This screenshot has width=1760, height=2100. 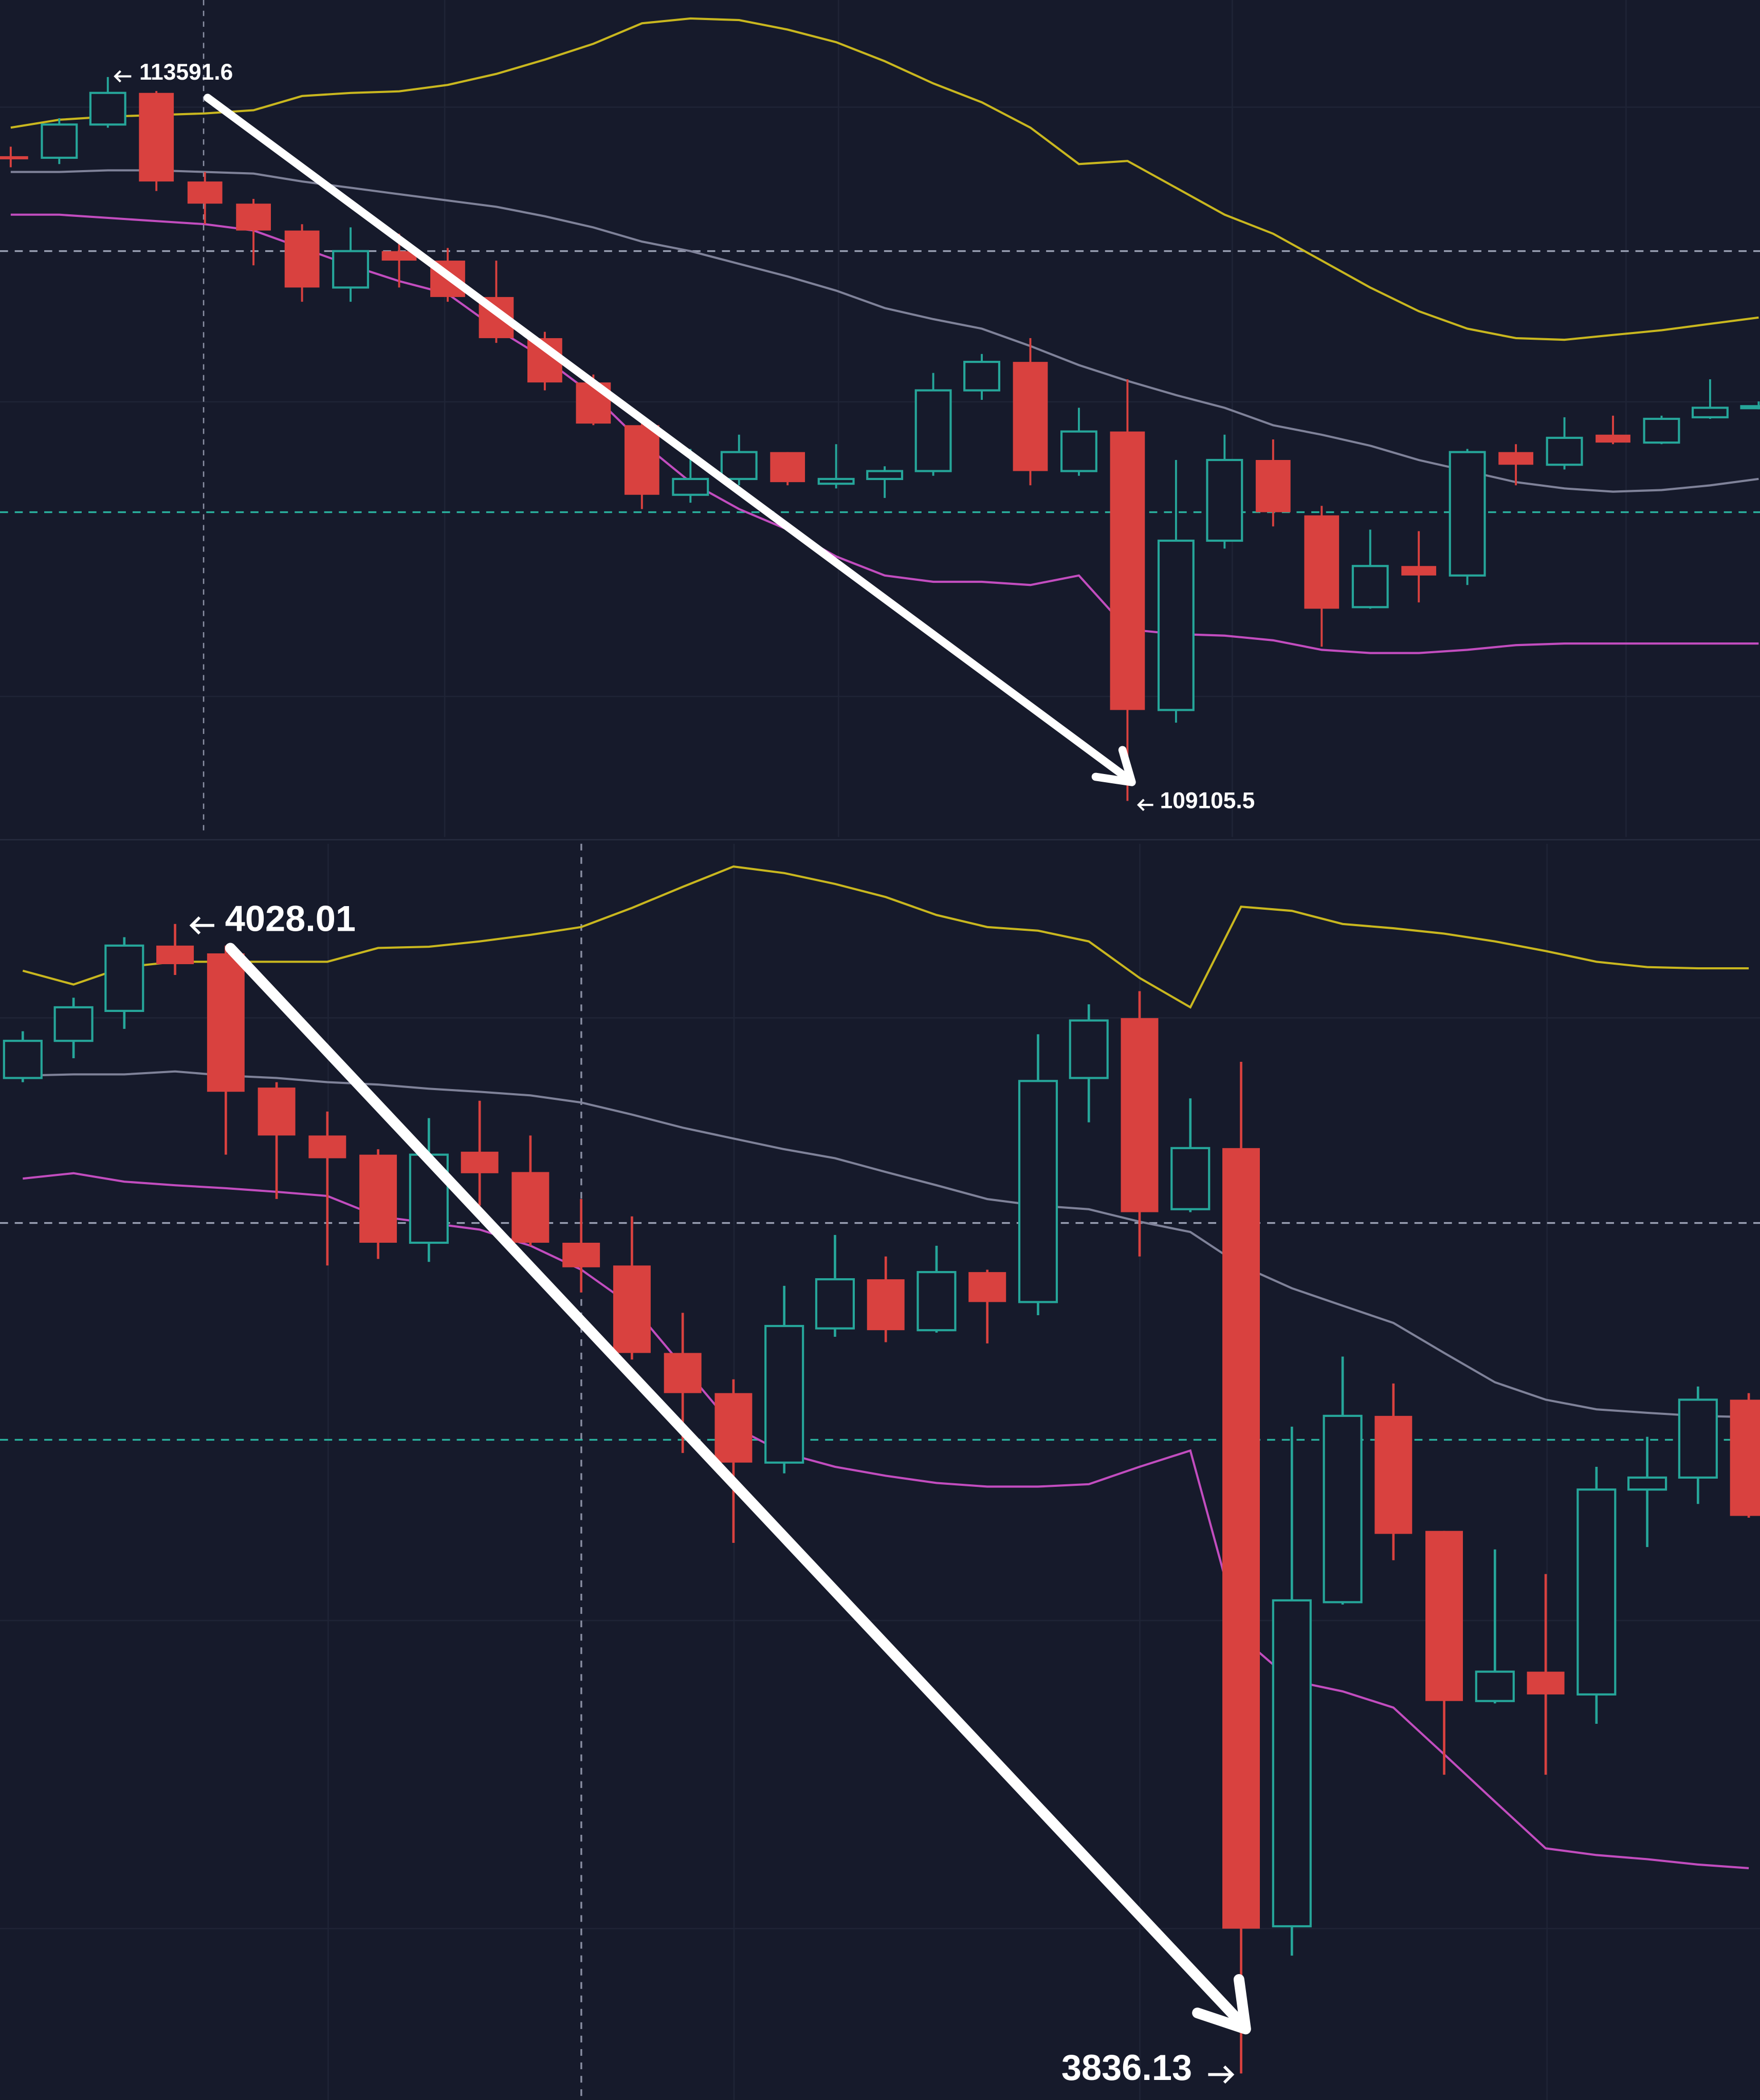 I want to click on price-label: 3836.13, so click(x=1126, y=2067).